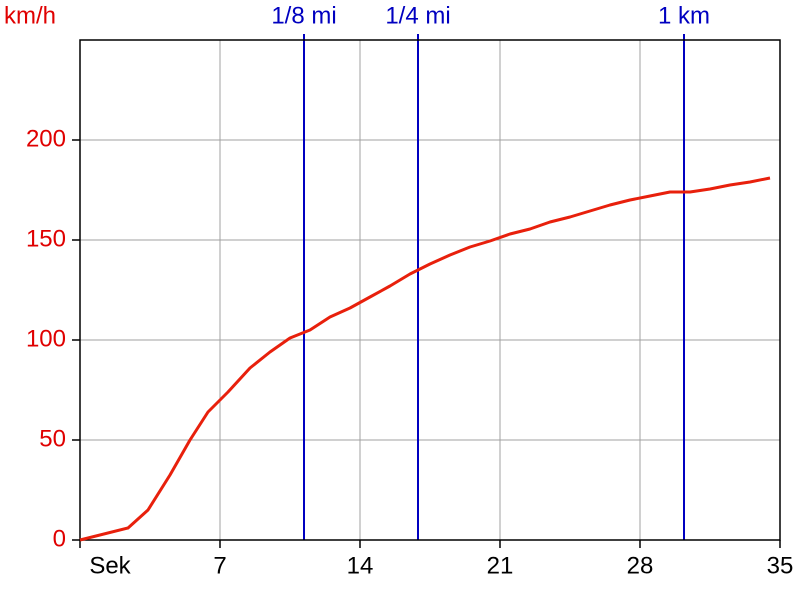 This screenshot has height=605, width=800. Describe the element at coordinates (219, 565) in the screenshot. I see `x-tick-label: 7` at that location.